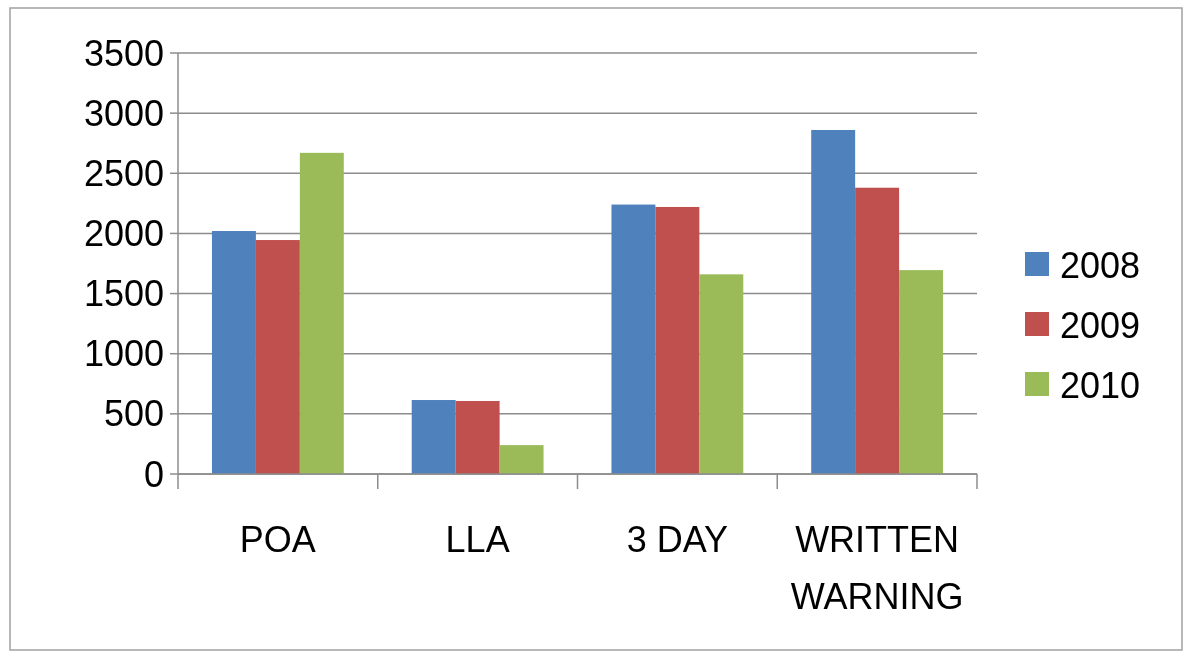 This screenshot has width=1187, height=658. What do you see at coordinates (153, 474) in the screenshot?
I see `y-tick-label: 0` at bounding box center [153, 474].